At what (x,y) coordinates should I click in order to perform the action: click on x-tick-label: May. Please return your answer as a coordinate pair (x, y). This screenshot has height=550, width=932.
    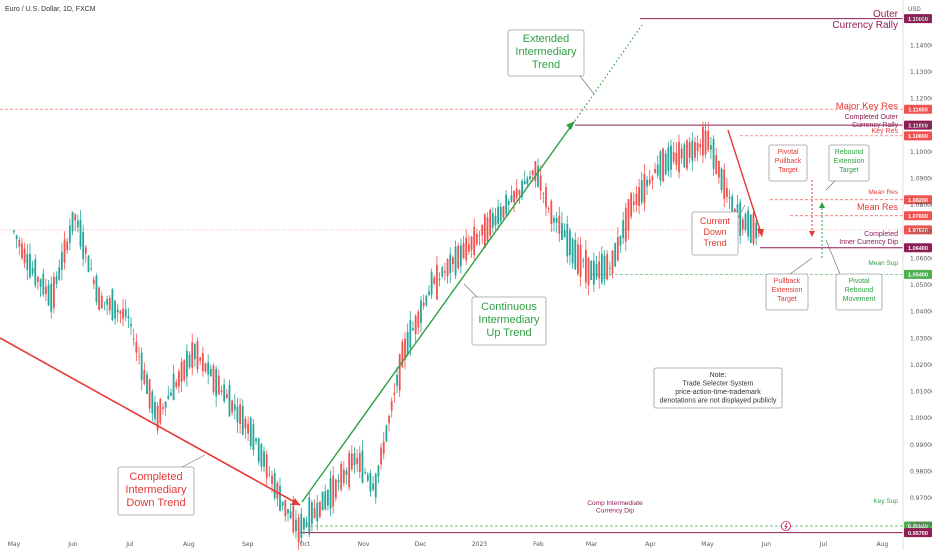
    Looking at the image, I should click on (707, 544).